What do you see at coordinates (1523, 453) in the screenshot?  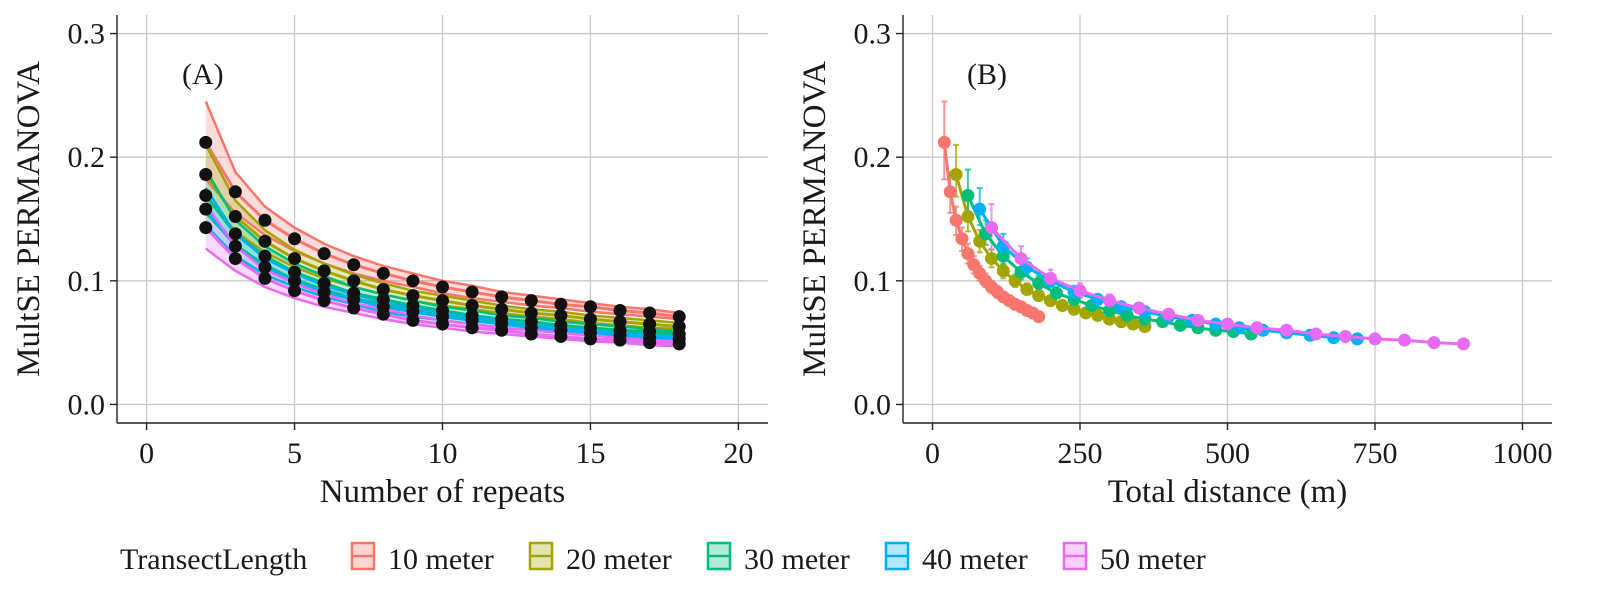 I see `x-tick-label: 1000` at bounding box center [1523, 453].